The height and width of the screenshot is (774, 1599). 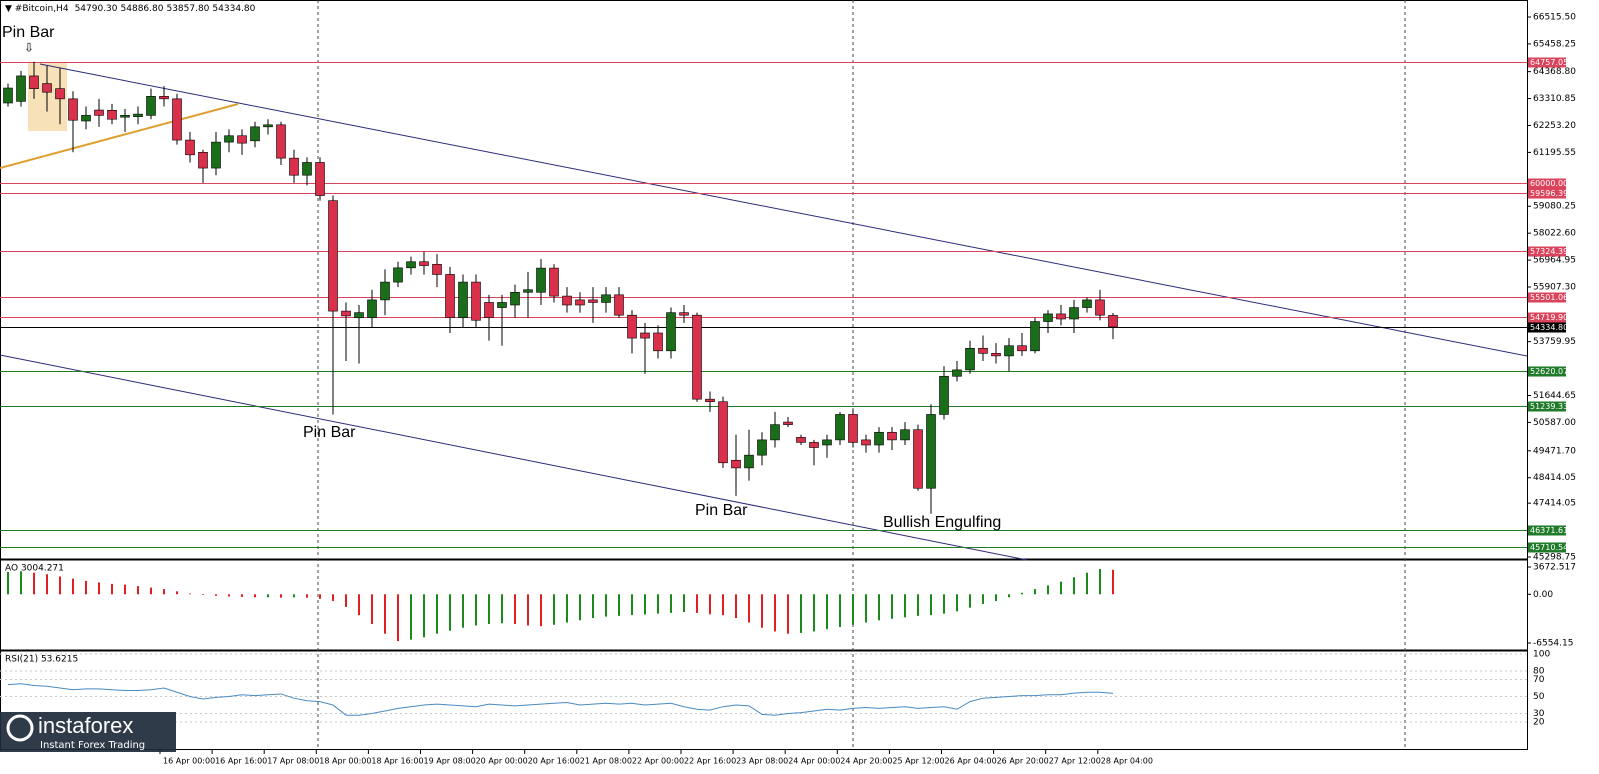 I want to click on level-label: 51239.33, so click(x=1549, y=406).